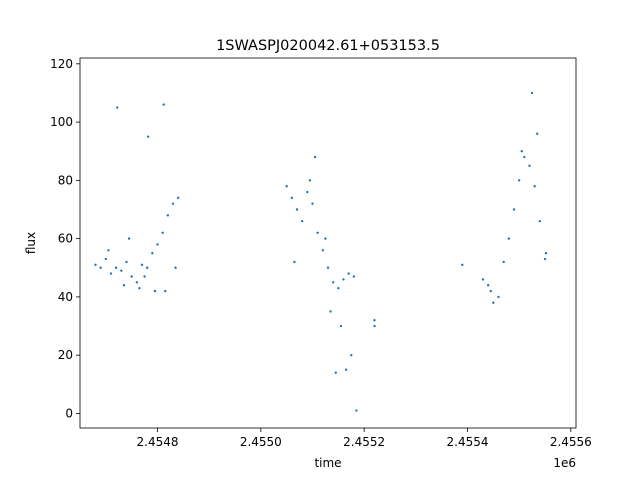 Image resolution: width=640 pixels, height=480 pixels. Describe the element at coordinates (65, 180) in the screenshot. I see `y-tick-label: 80` at that location.